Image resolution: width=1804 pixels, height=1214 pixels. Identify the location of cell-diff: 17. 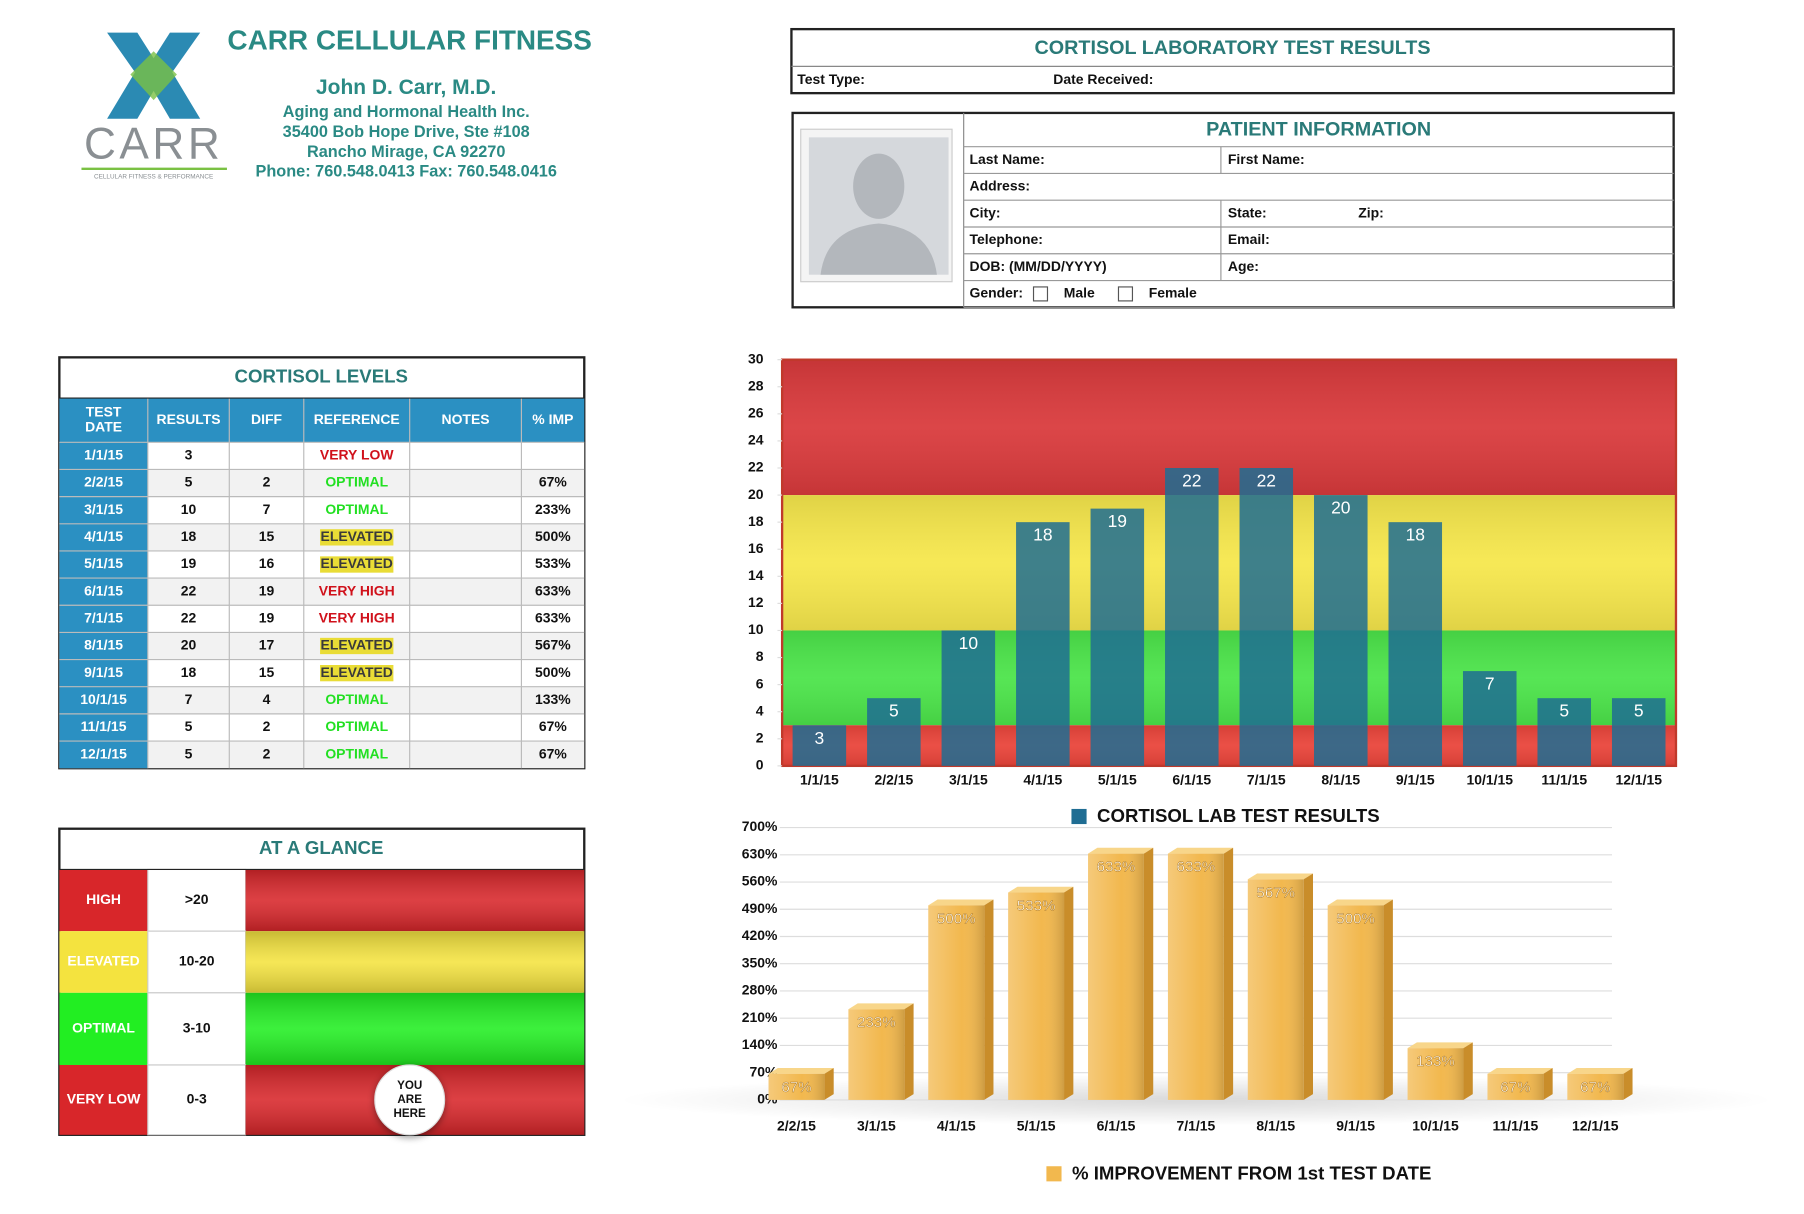
(267, 645).